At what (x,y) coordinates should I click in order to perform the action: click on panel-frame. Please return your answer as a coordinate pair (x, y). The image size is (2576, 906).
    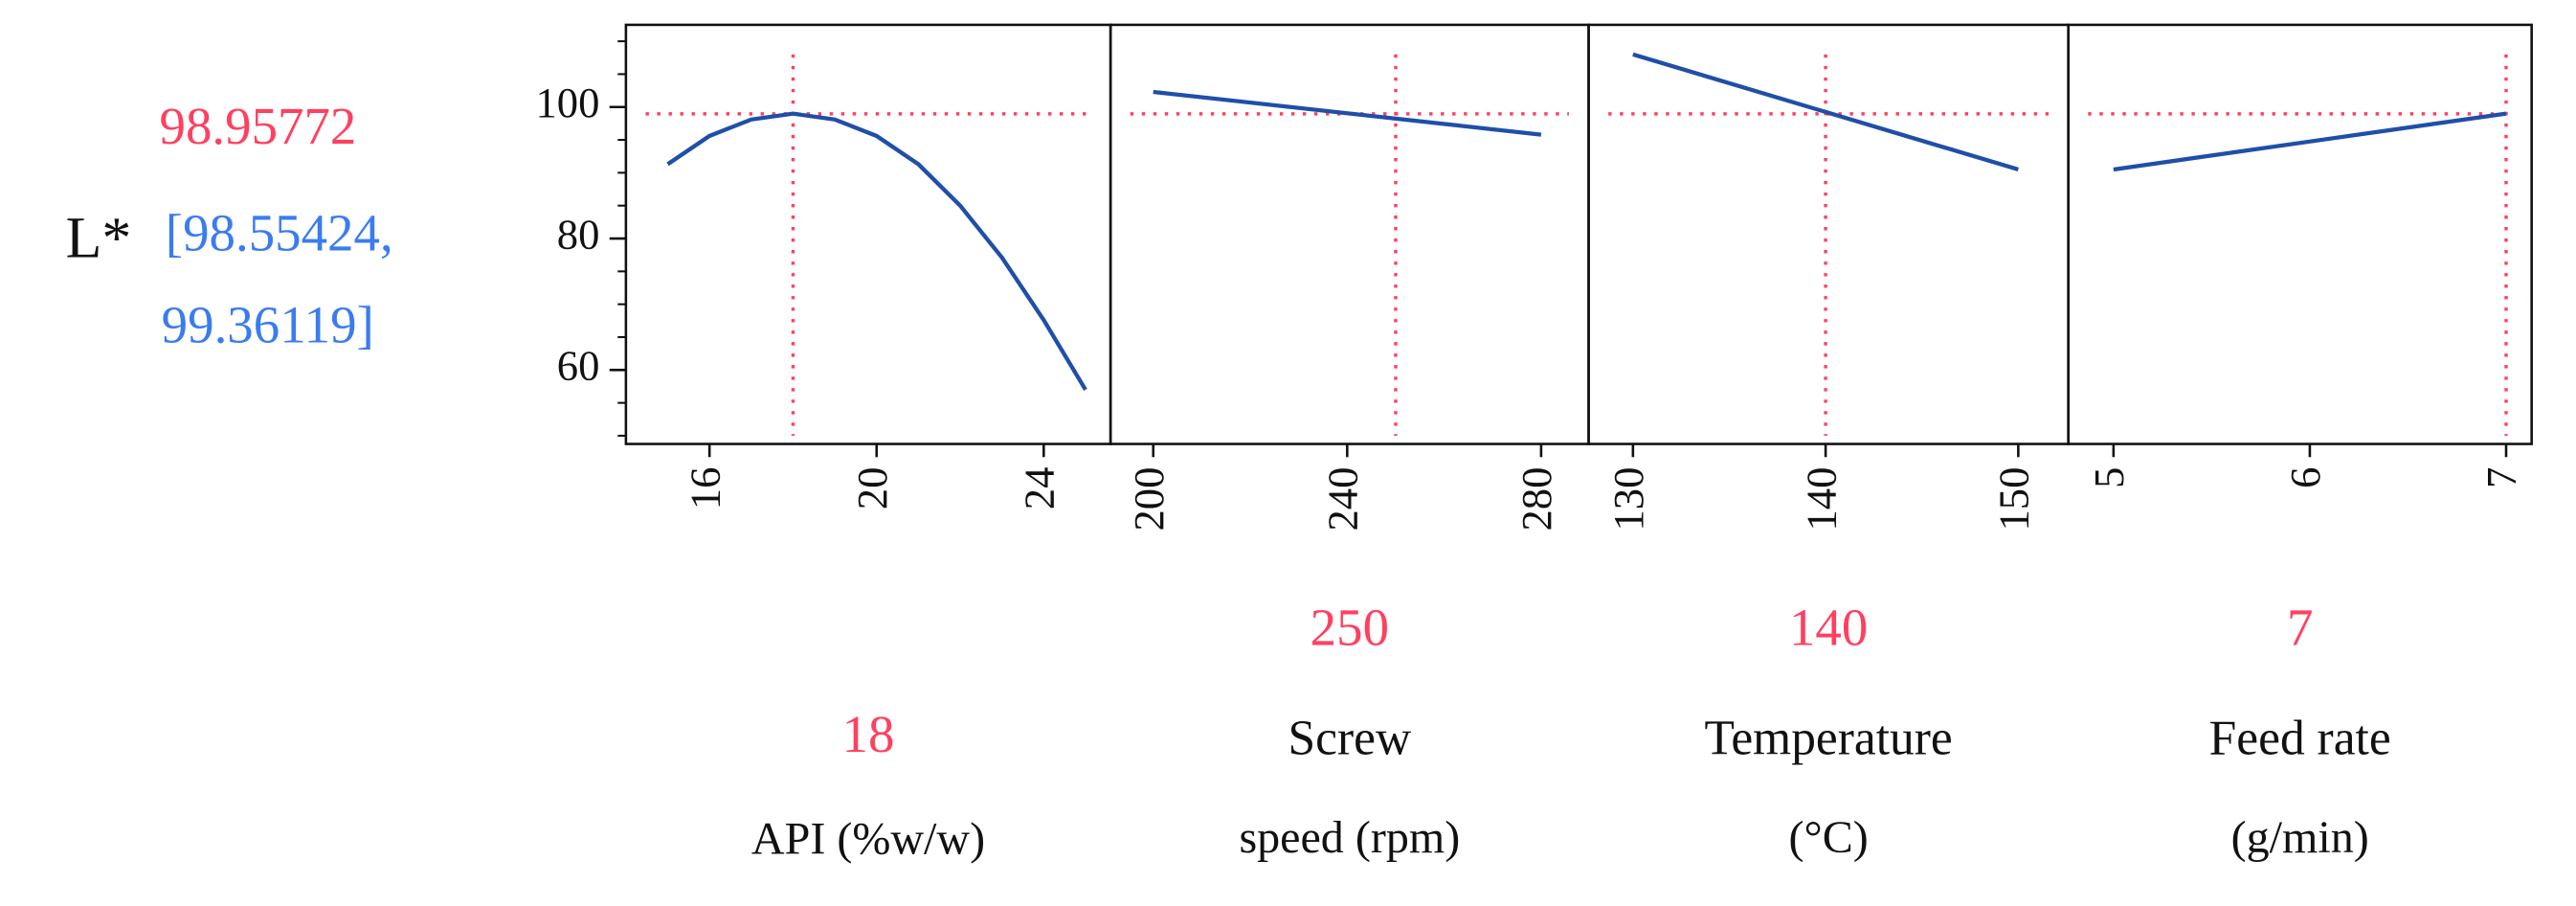
    Looking at the image, I should click on (2300, 234).